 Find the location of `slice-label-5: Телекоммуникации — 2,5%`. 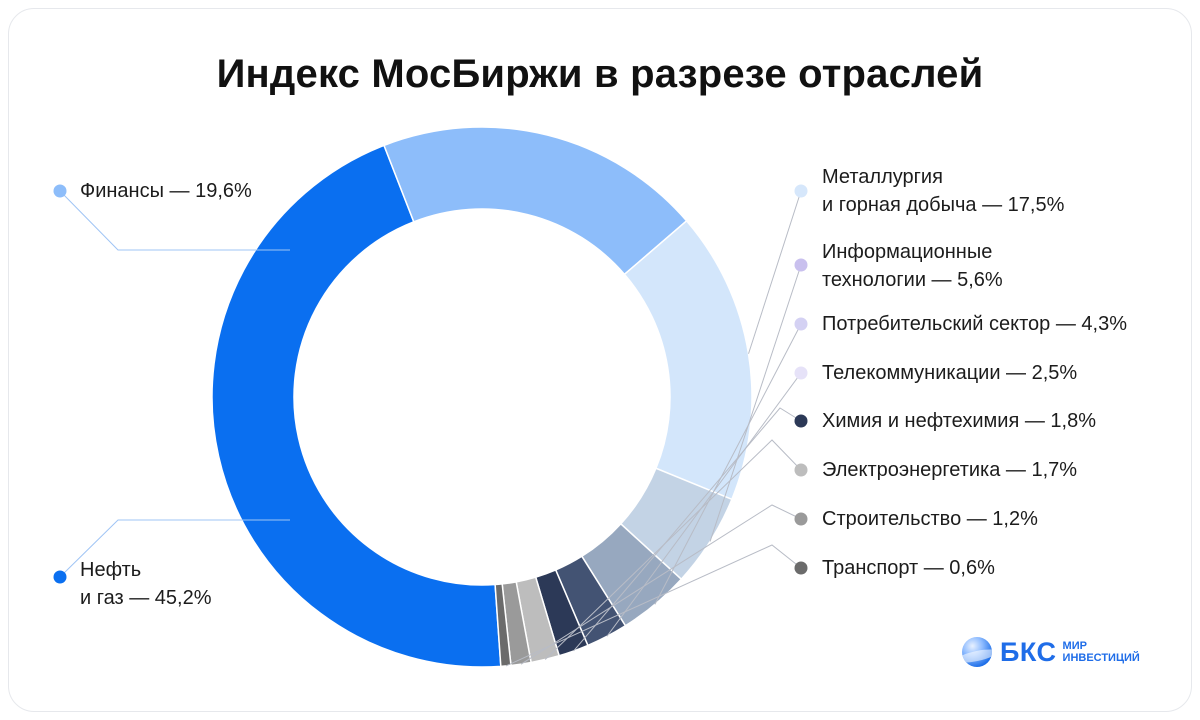

slice-label-5: Телекоммуникации — 2,5% is located at coordinates (949, 373).